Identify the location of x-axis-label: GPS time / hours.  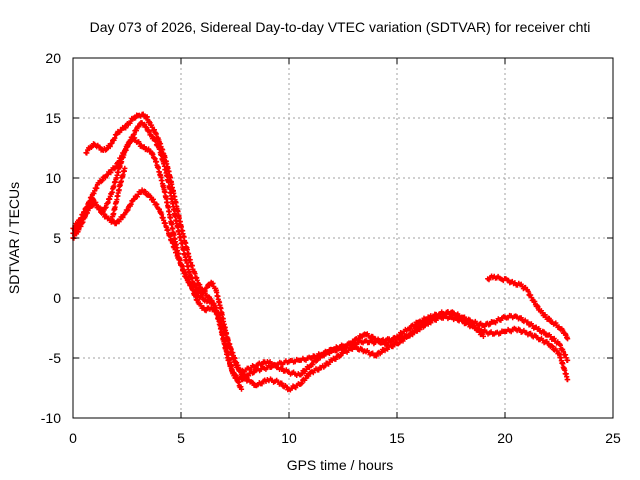
(340, 465).